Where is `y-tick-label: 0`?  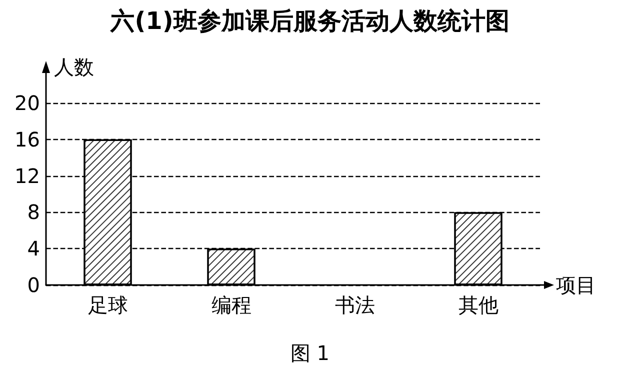 y-tick-label: 0 is located at coordinates (33, 285).